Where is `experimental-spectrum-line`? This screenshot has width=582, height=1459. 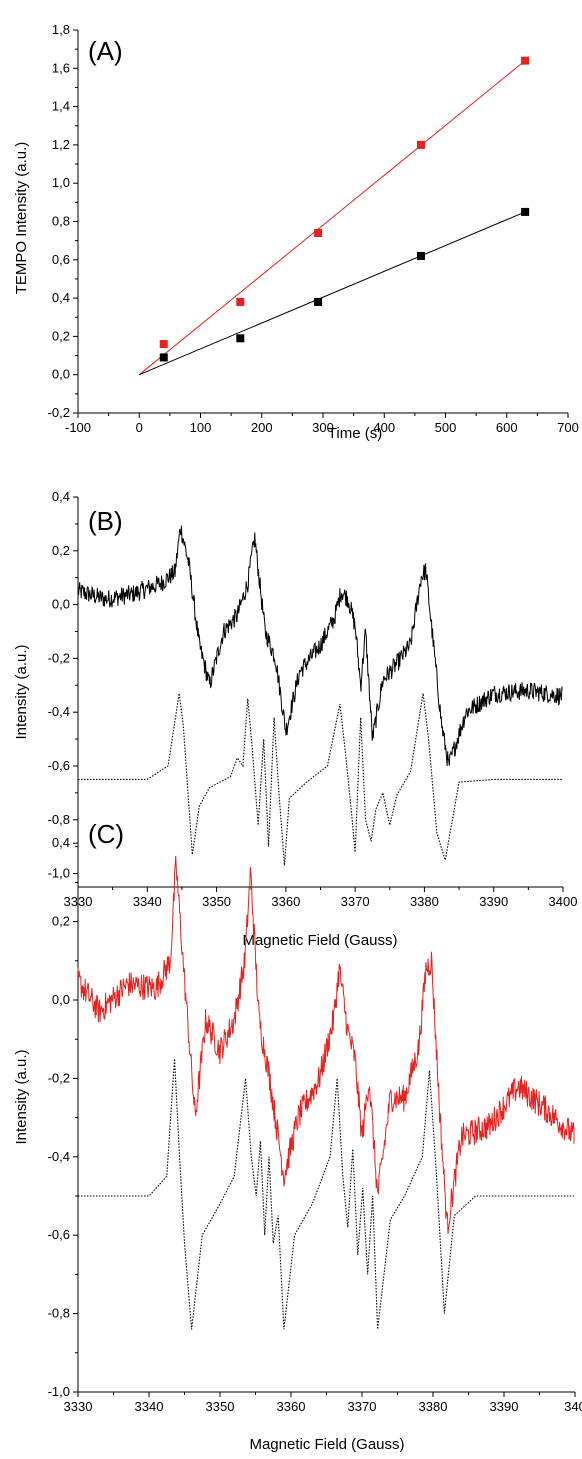
experimental-spectrum-line is located at coordinates (320, 645).